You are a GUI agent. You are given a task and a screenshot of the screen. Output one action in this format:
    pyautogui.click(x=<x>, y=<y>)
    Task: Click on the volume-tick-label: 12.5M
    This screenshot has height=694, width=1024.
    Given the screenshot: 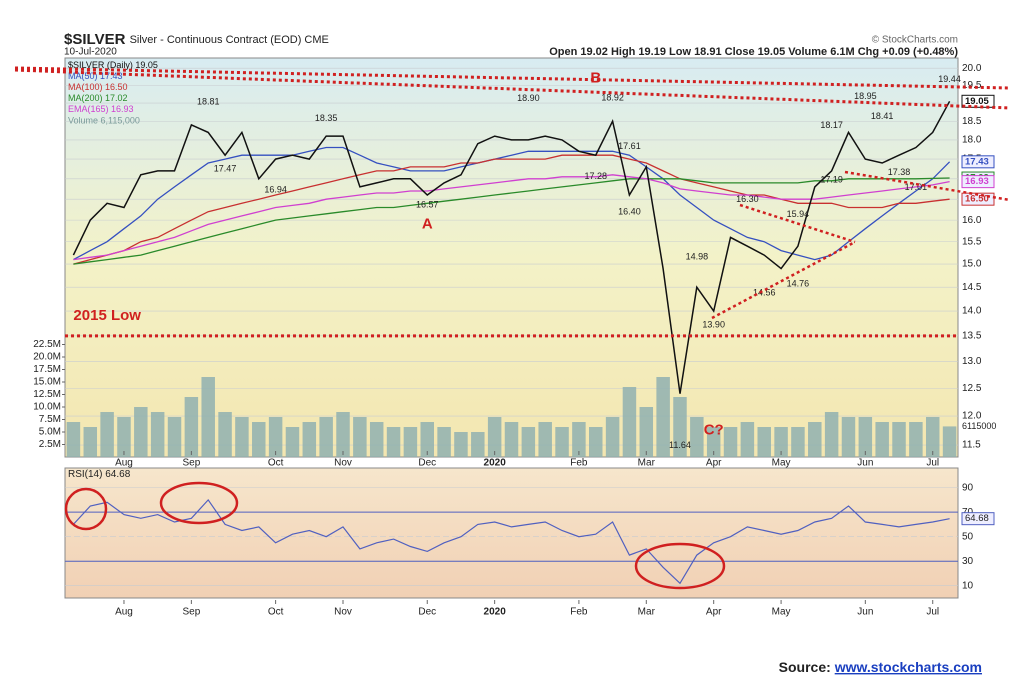 What is the action you would take?
    pyautogui.click(x=47, y=394)
    